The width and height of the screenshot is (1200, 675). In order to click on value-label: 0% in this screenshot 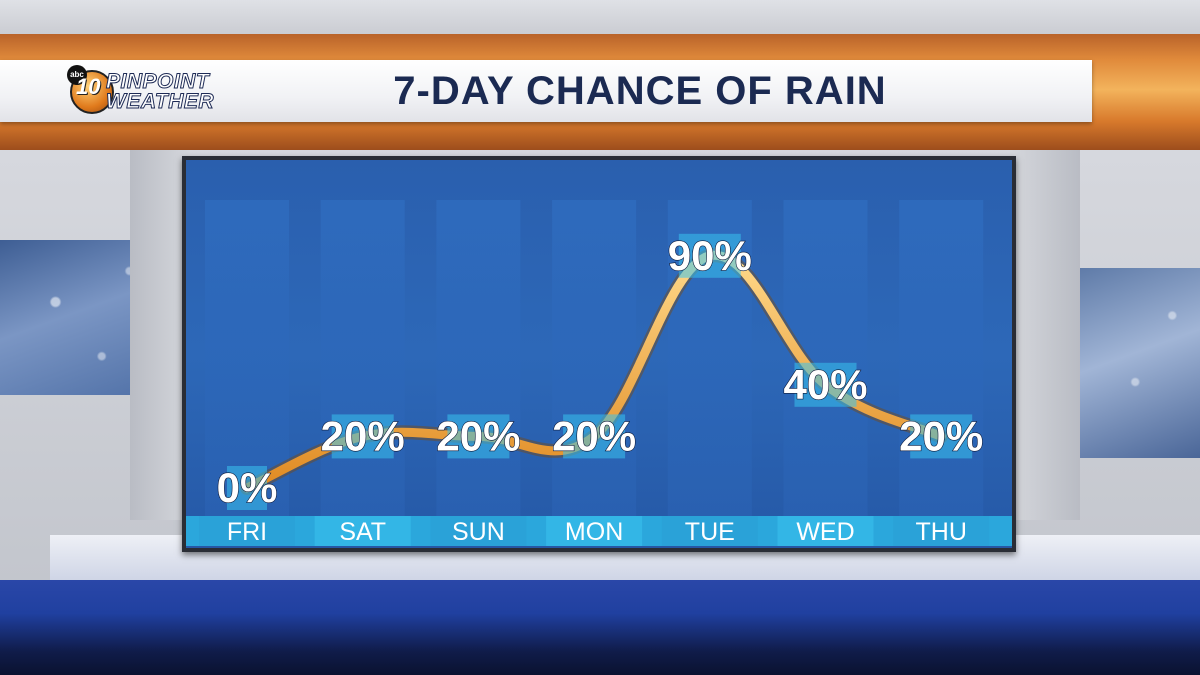, I will do `click(247, 487)`.